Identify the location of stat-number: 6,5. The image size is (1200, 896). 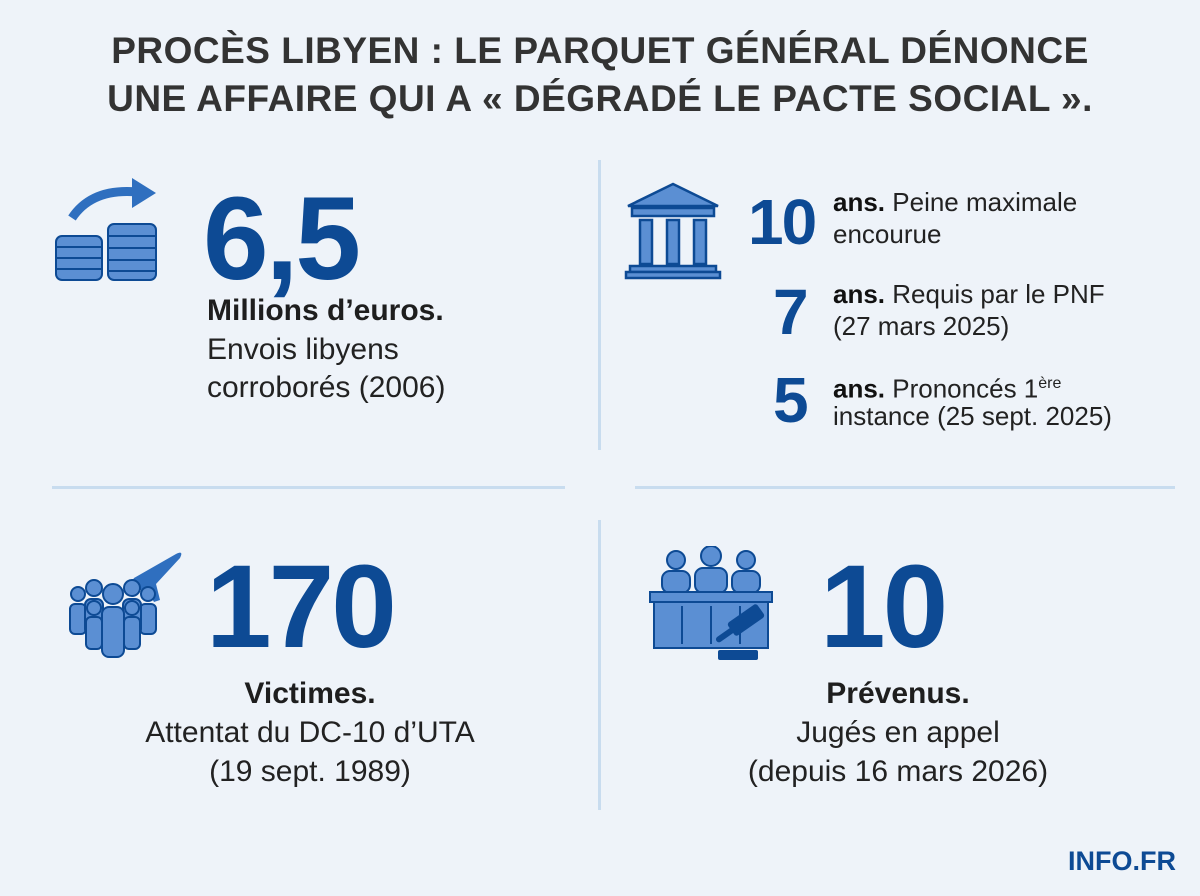
(282, 239).